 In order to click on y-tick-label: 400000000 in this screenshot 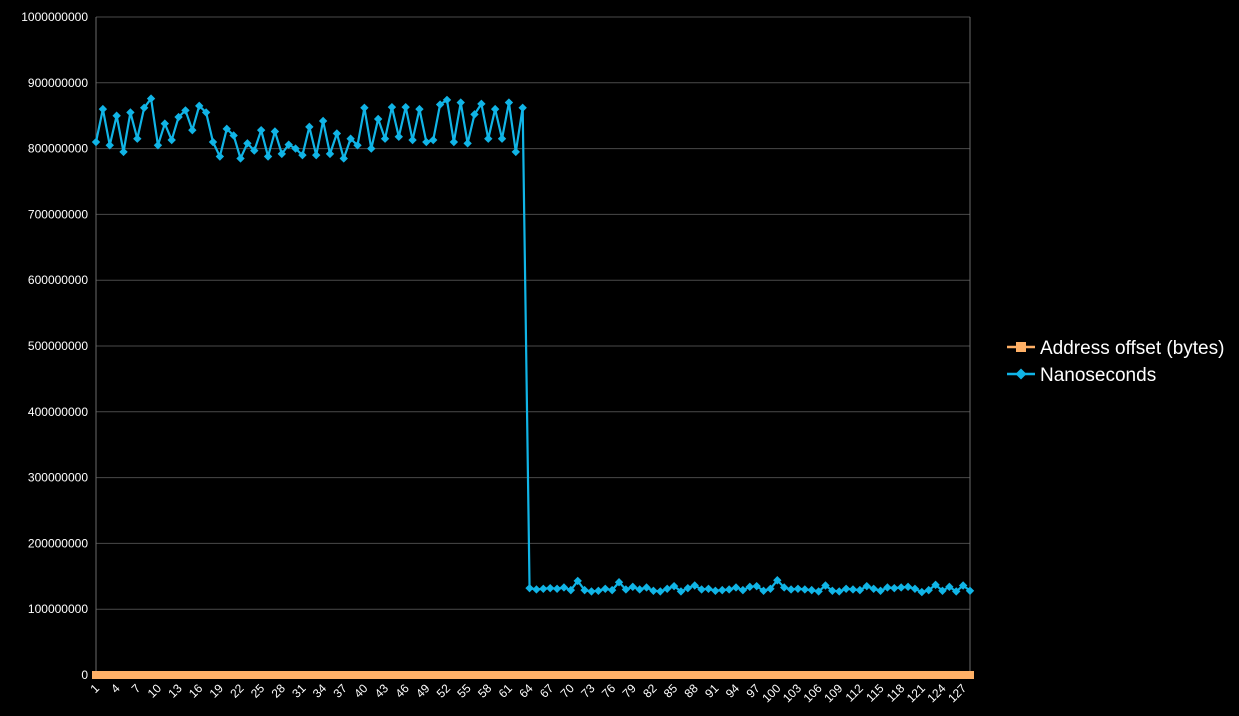, I will do `click(58, 412)`.